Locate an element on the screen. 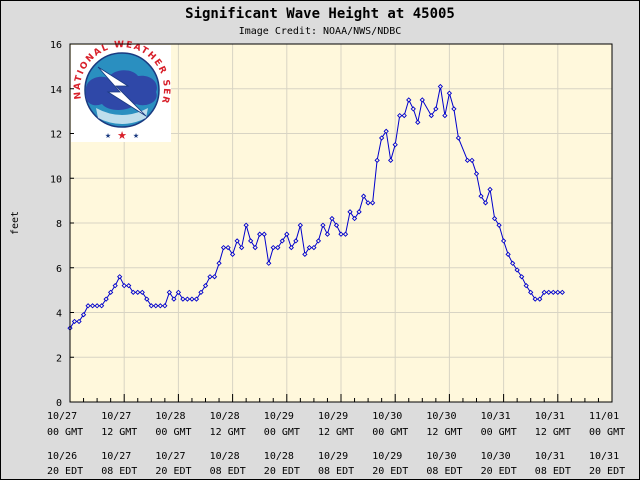 The image size is (640, 480). x-tick-label-gmt-date: 10/31 is located at coordinates (496, 416).